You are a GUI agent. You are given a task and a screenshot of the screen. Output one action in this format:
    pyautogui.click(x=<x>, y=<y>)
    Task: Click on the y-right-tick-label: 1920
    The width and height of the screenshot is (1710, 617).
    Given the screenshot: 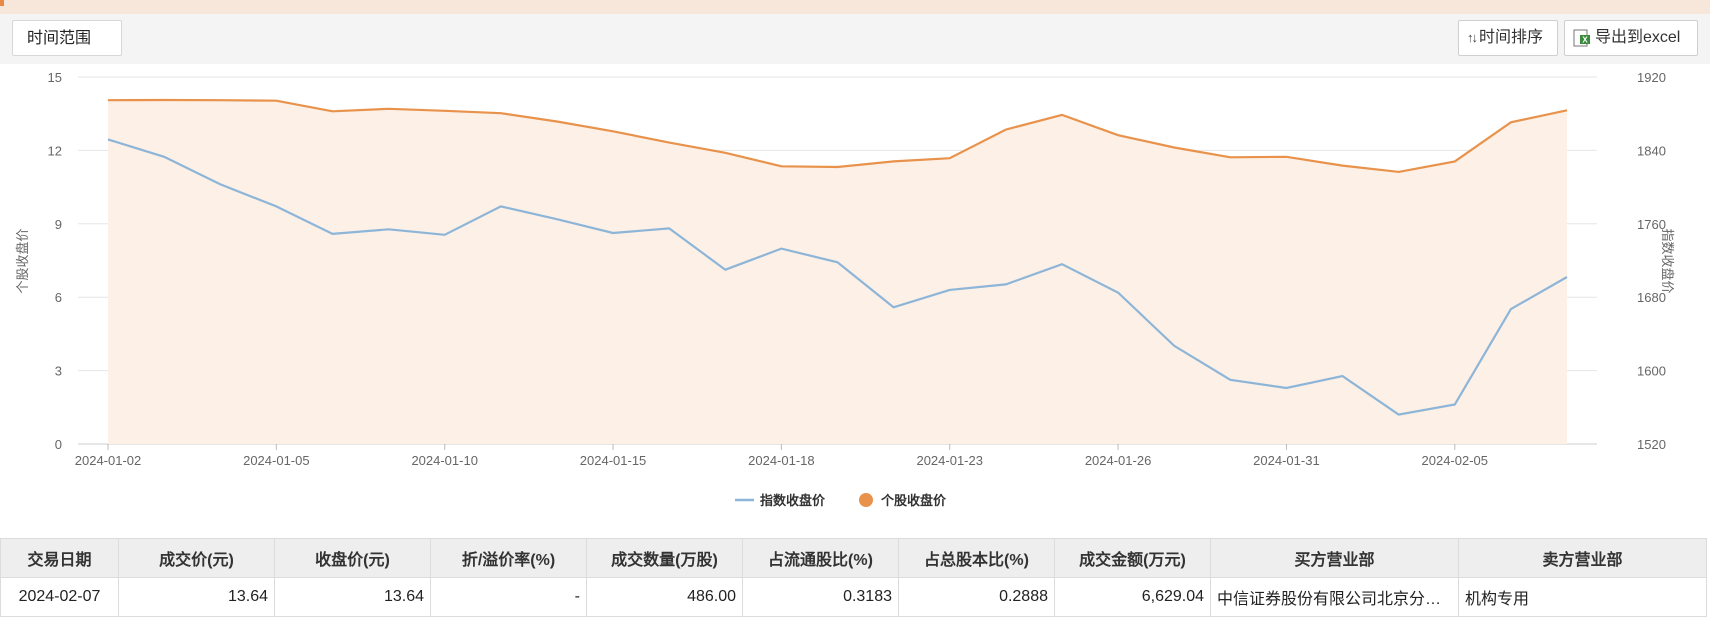 What is the action you would take?
    pyautogui.click(x=1651, y=77)
    